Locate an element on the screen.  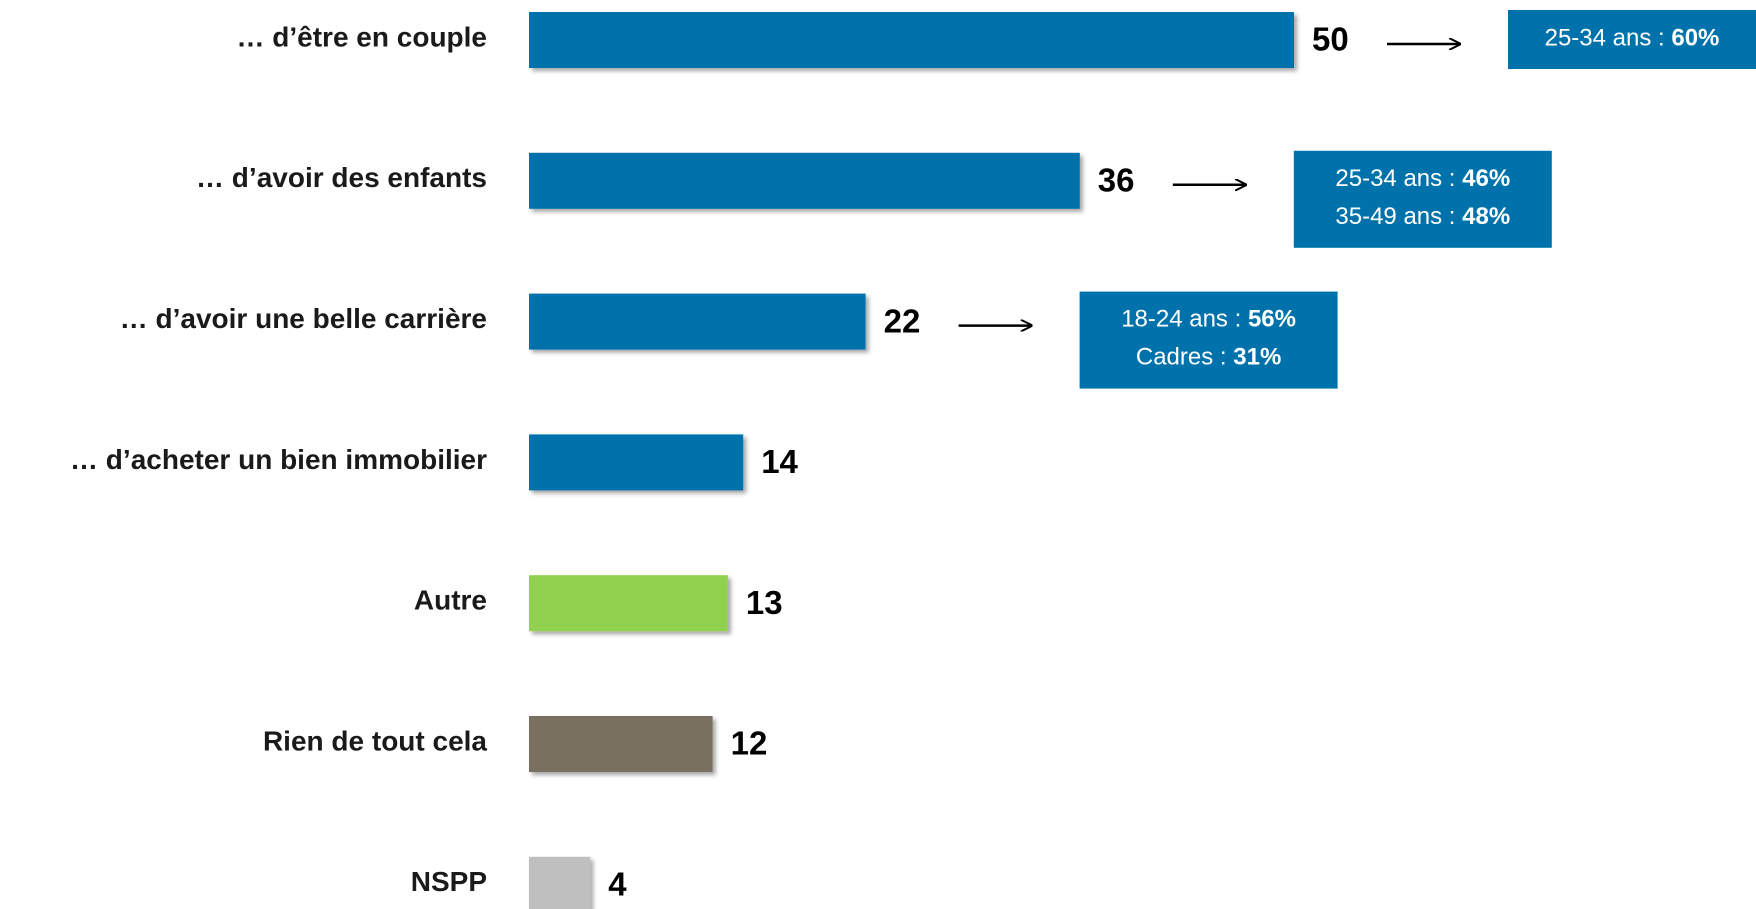
annotation-line: 25-34 ans : 60% is located at coordinates (1632, 38).